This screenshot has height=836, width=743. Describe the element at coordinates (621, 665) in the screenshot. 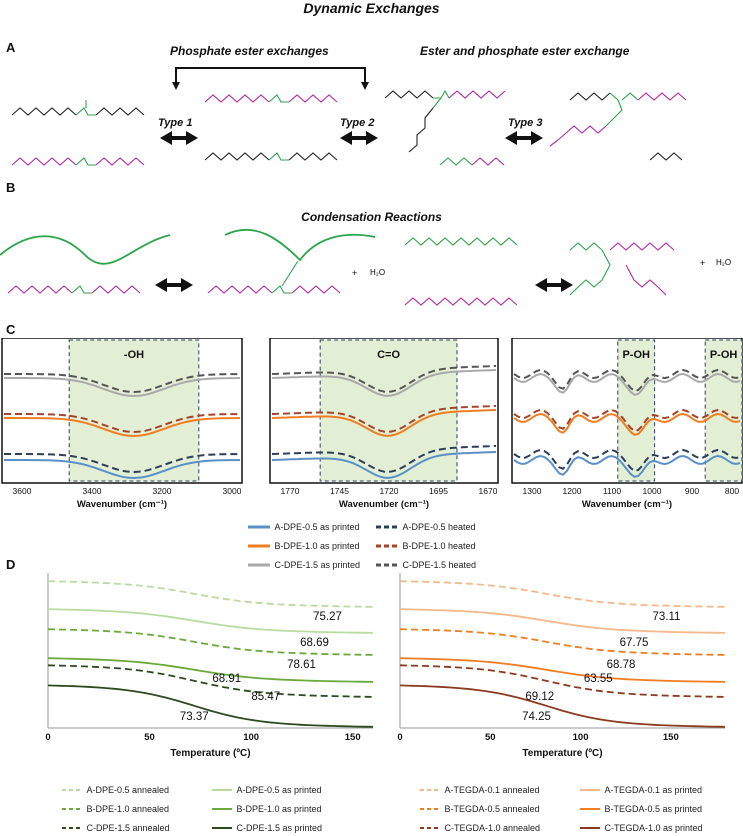

I see `dsc-value-label: 68.78` at that location.